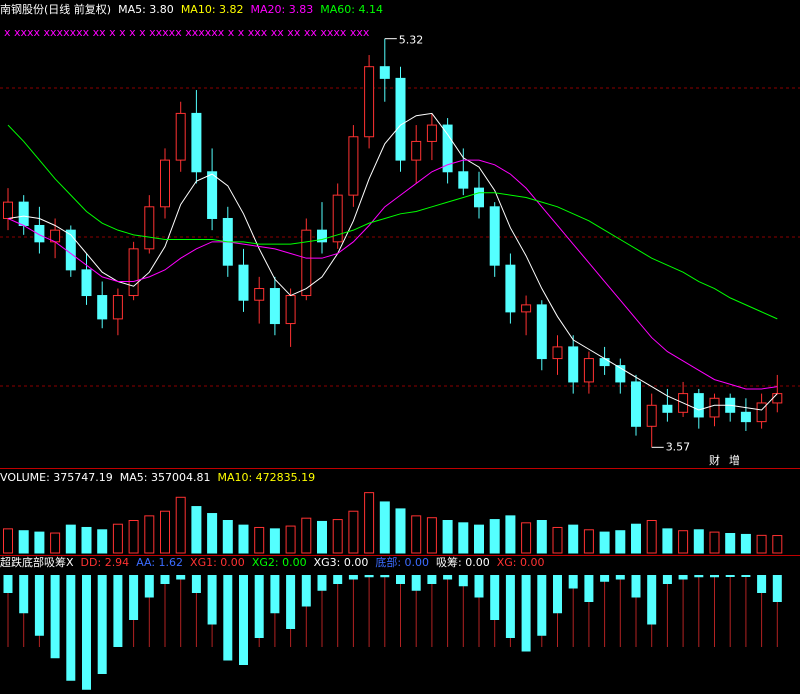  Describe the element at coordinates (279, 562) in the screenshot. I see `legend-item: XG2: 0.00` at that location.